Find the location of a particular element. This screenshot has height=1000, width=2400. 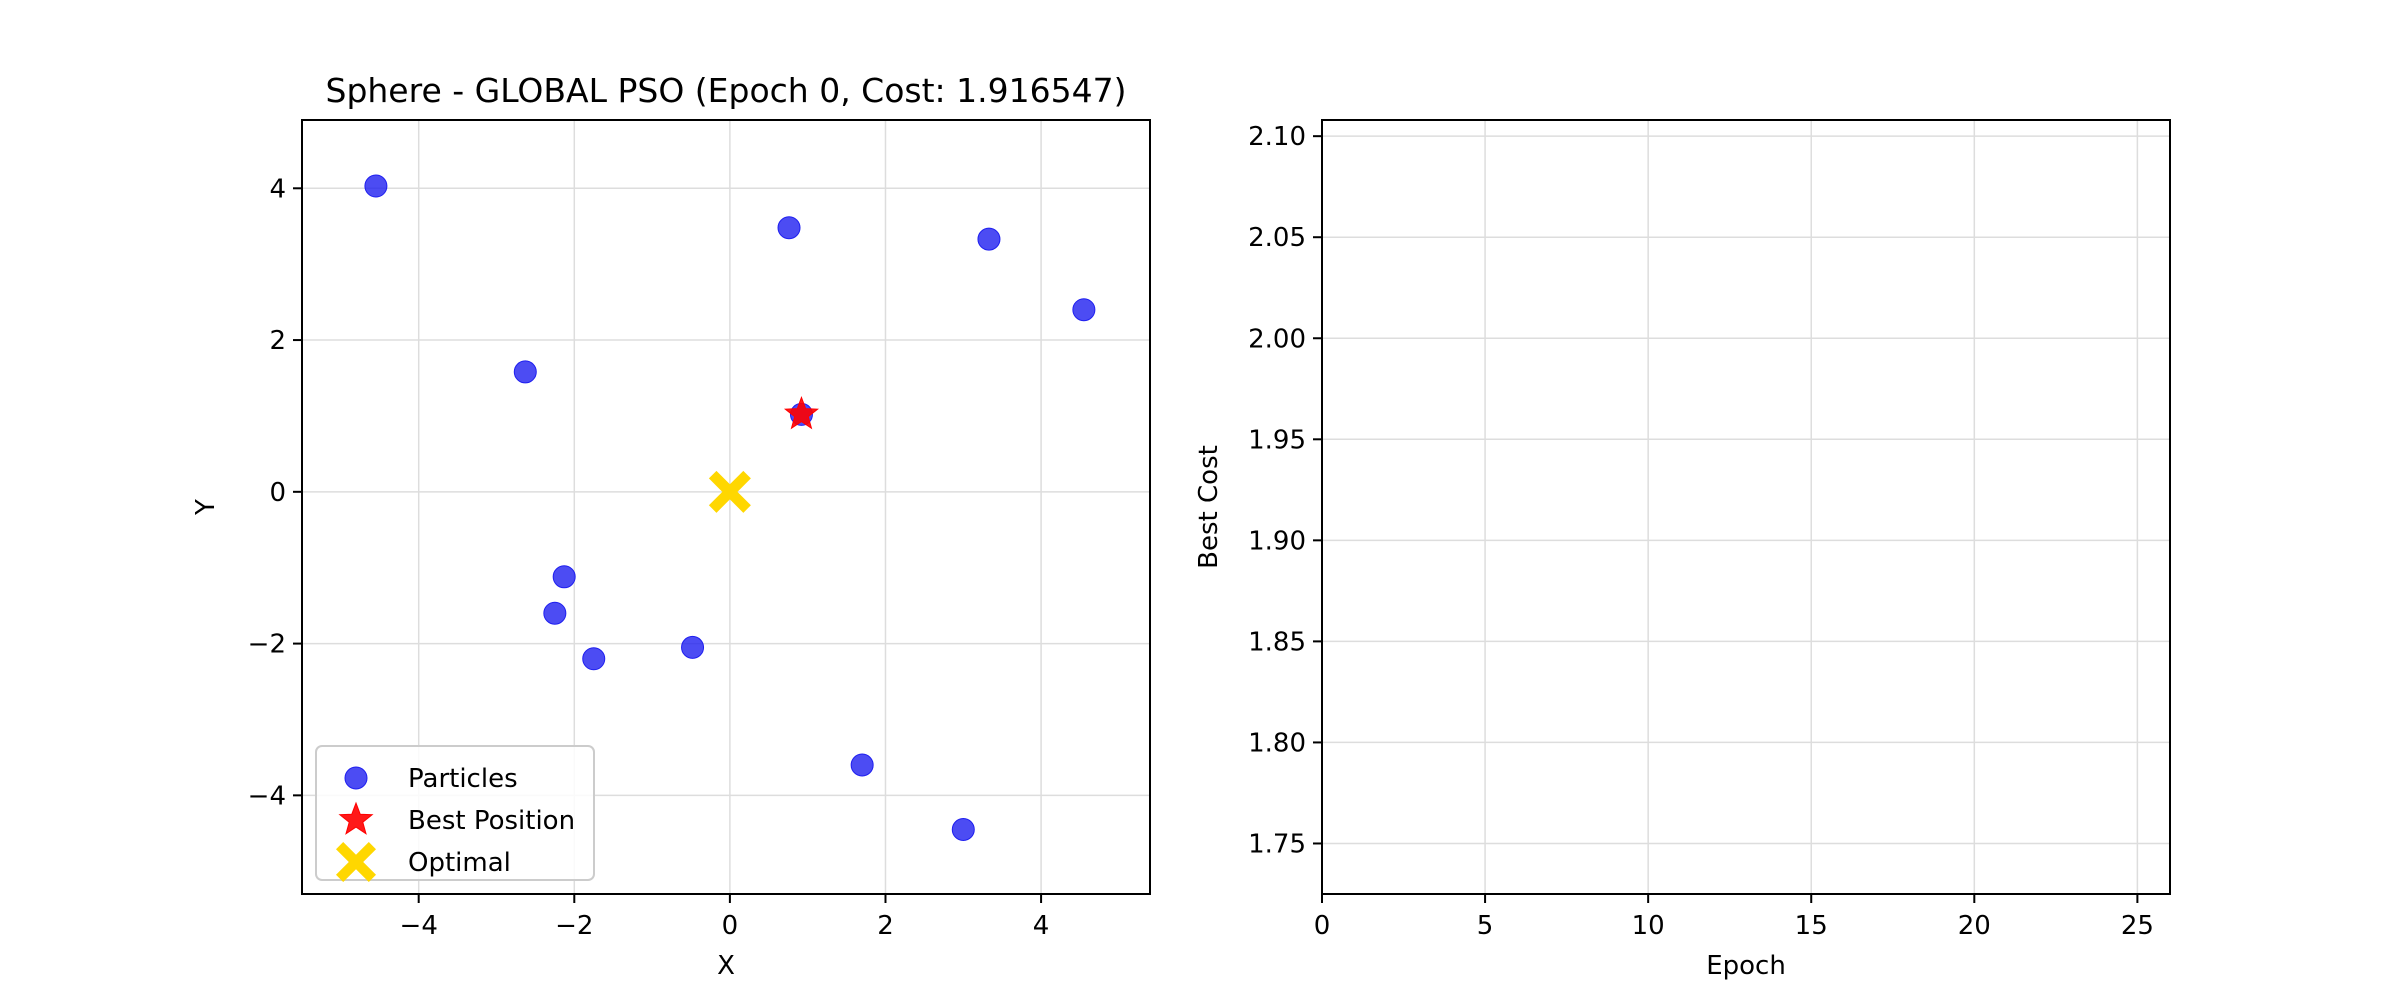

scatter-legend: Particles Best Position Optimal is located at coordinates (455, 813).